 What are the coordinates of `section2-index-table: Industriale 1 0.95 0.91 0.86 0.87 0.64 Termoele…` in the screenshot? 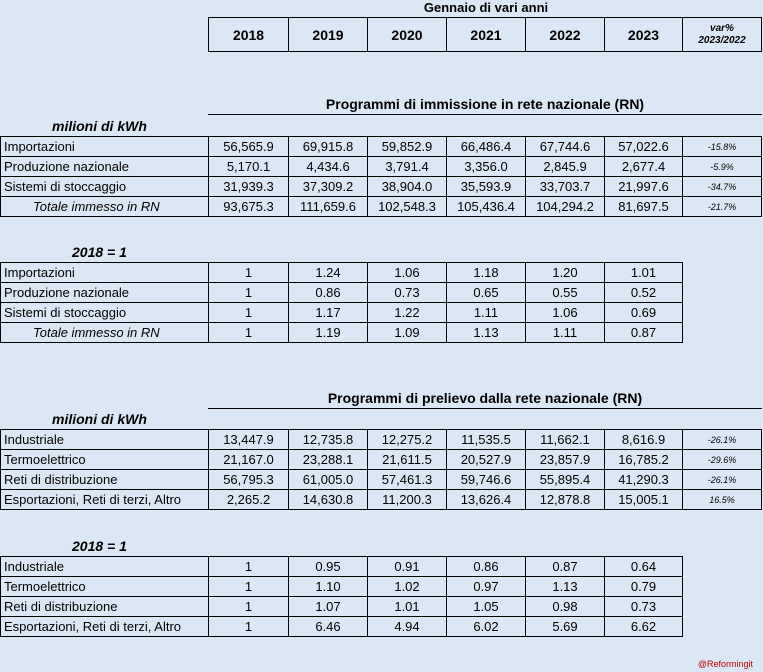 It's located at (341, 596).